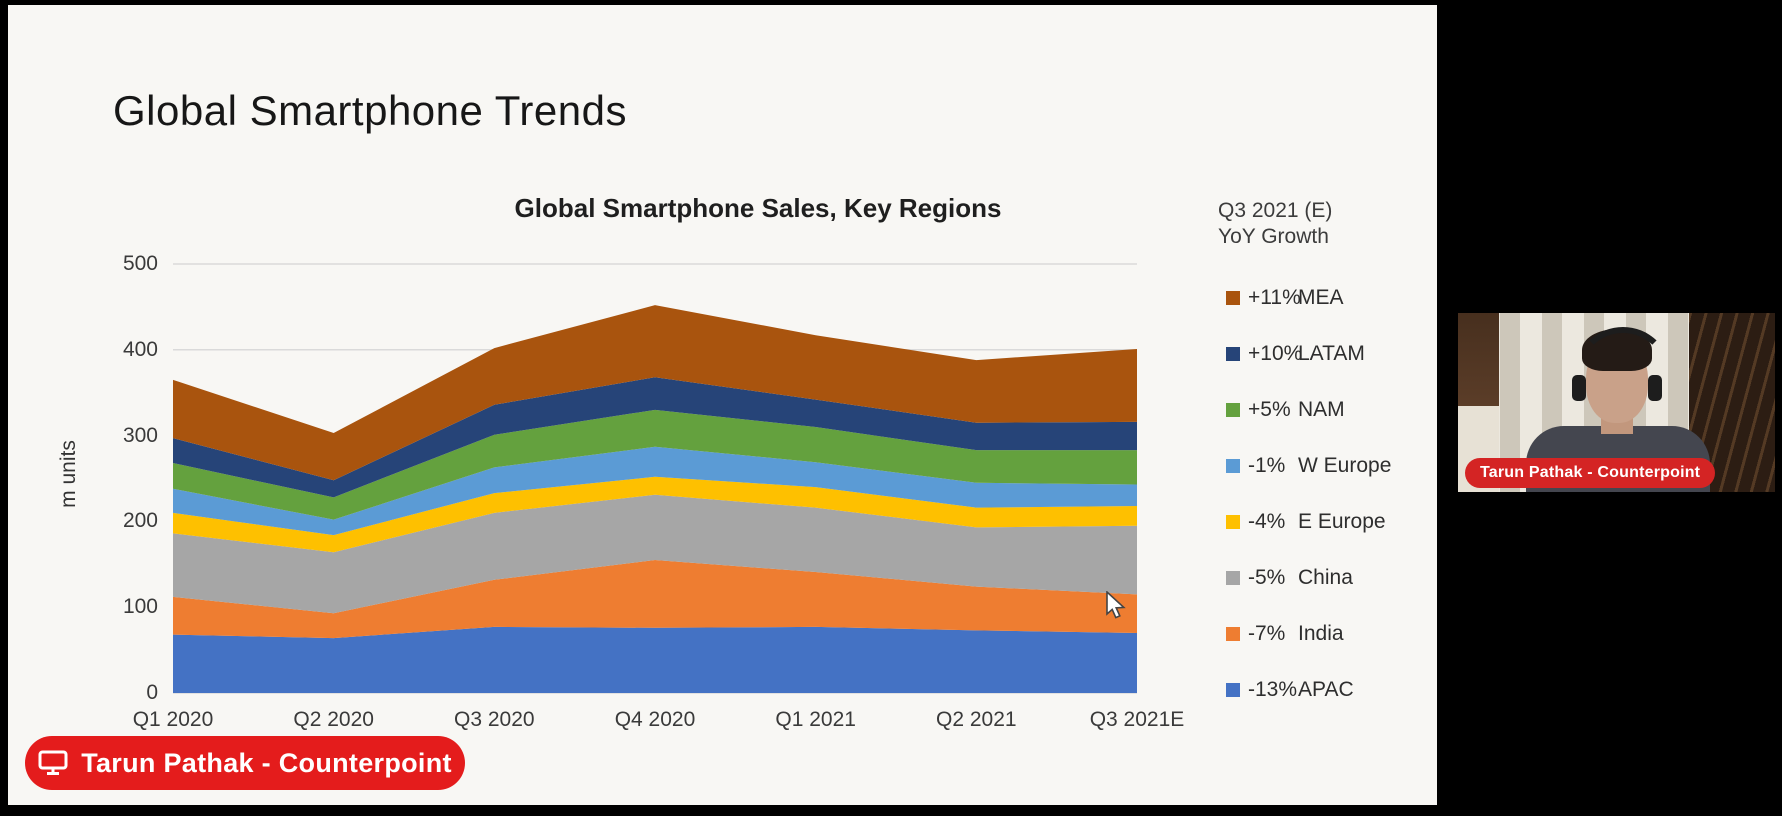  What do you see at coordinates (1321, 633) in the screenshot?
I see `legend-region-name: India` at bounding box center [1321, 633].